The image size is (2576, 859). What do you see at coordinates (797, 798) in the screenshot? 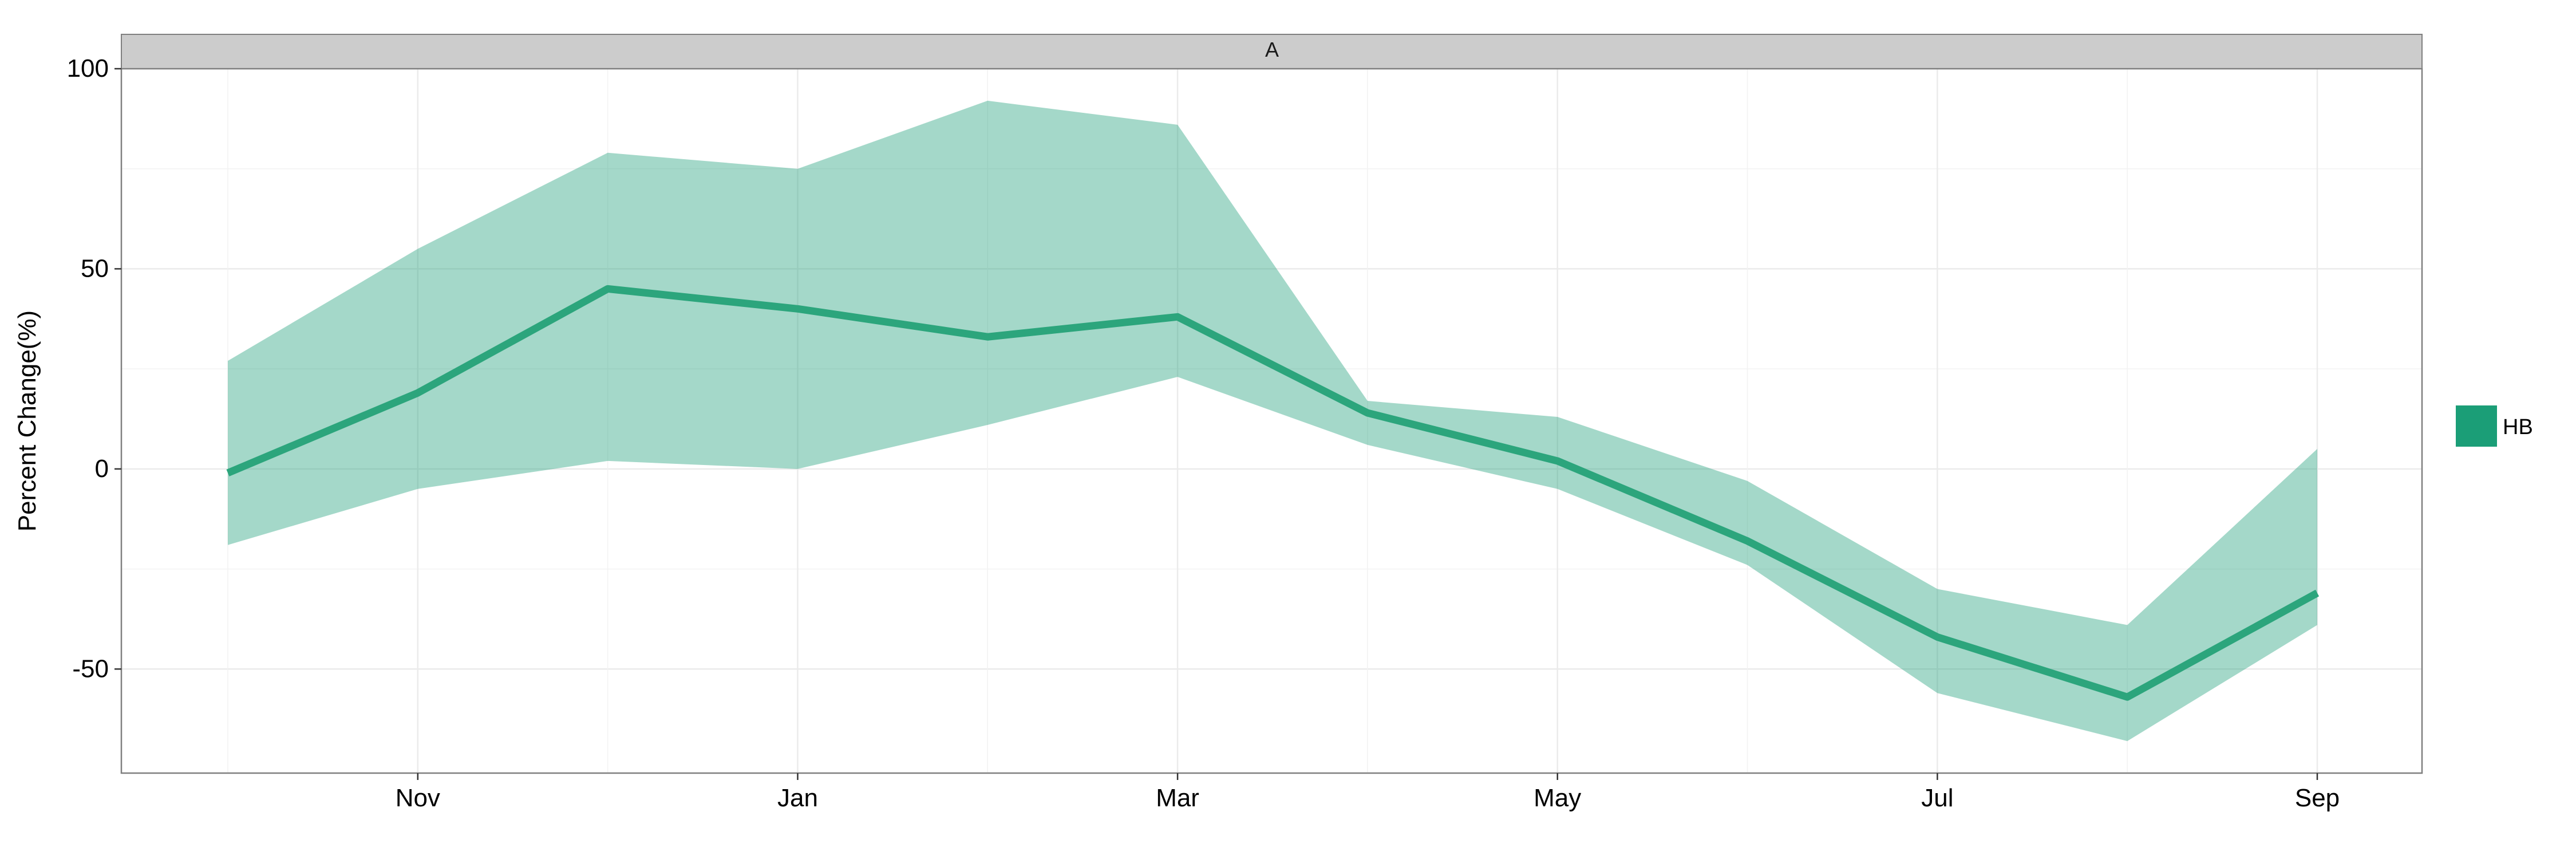
I see `x-tick-label: Jan` at bounding box center [797, 798].